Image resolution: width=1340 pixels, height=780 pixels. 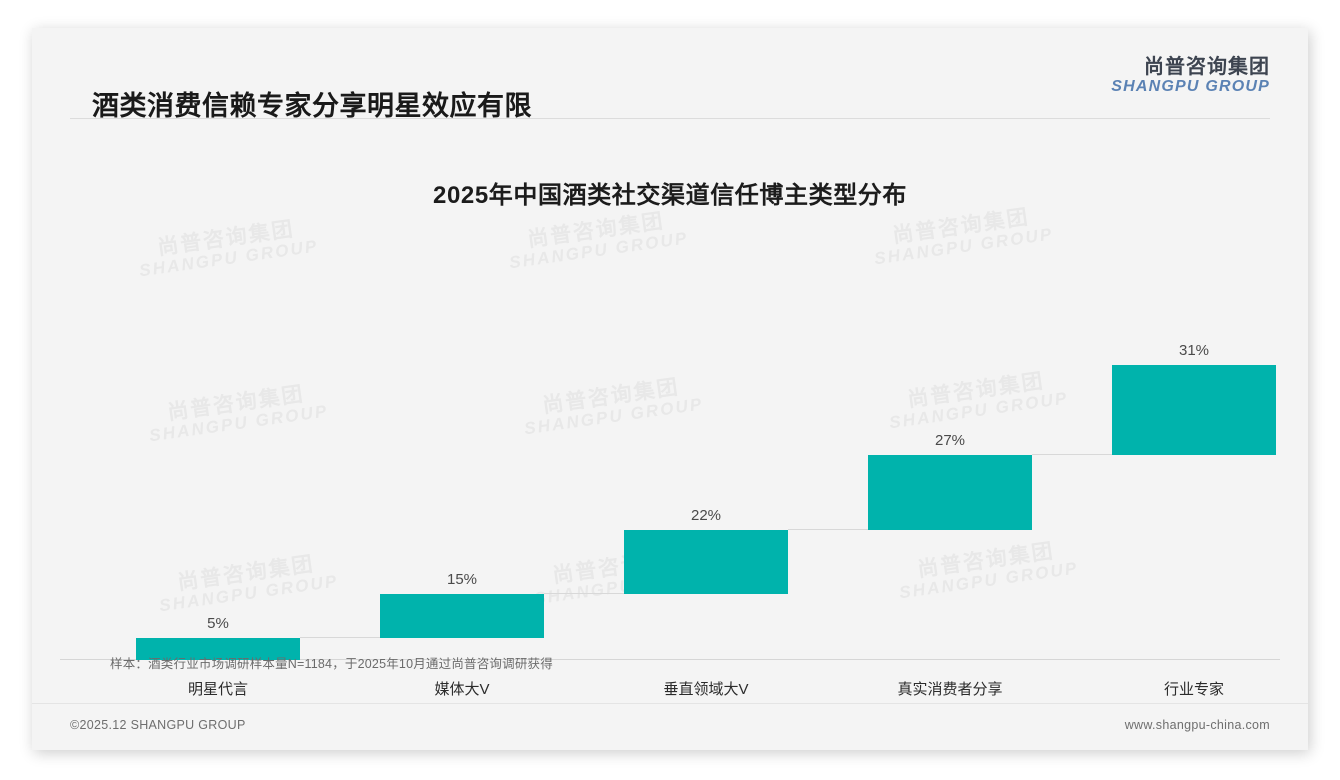 I want to click on x-axis-label: 真实消费者分享, so click(x=950, y=689).